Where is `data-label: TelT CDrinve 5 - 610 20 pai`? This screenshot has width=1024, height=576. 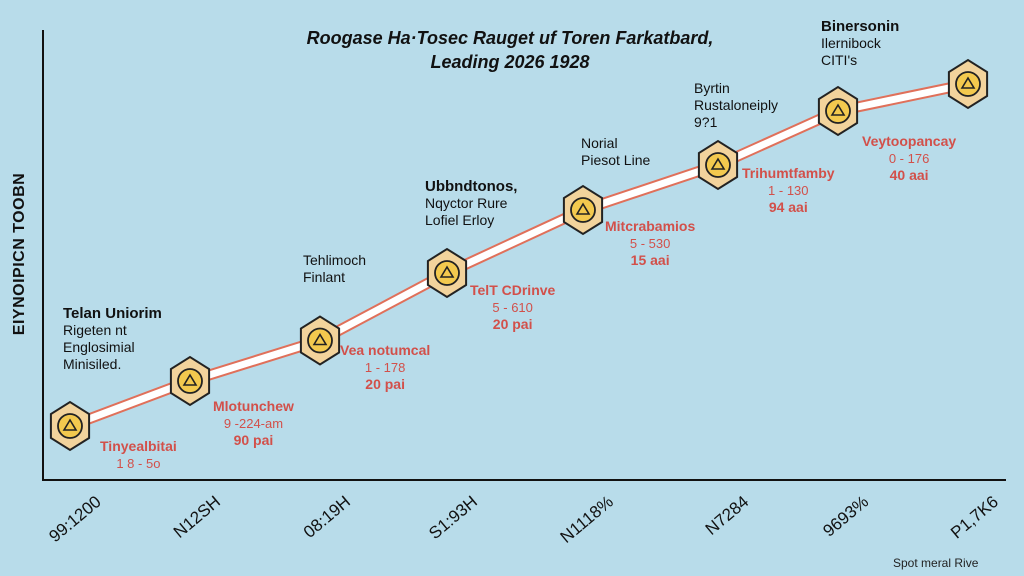 data-label: TelT CDrinve 5 - 610 20 pai is located at coordinates (512, 307).